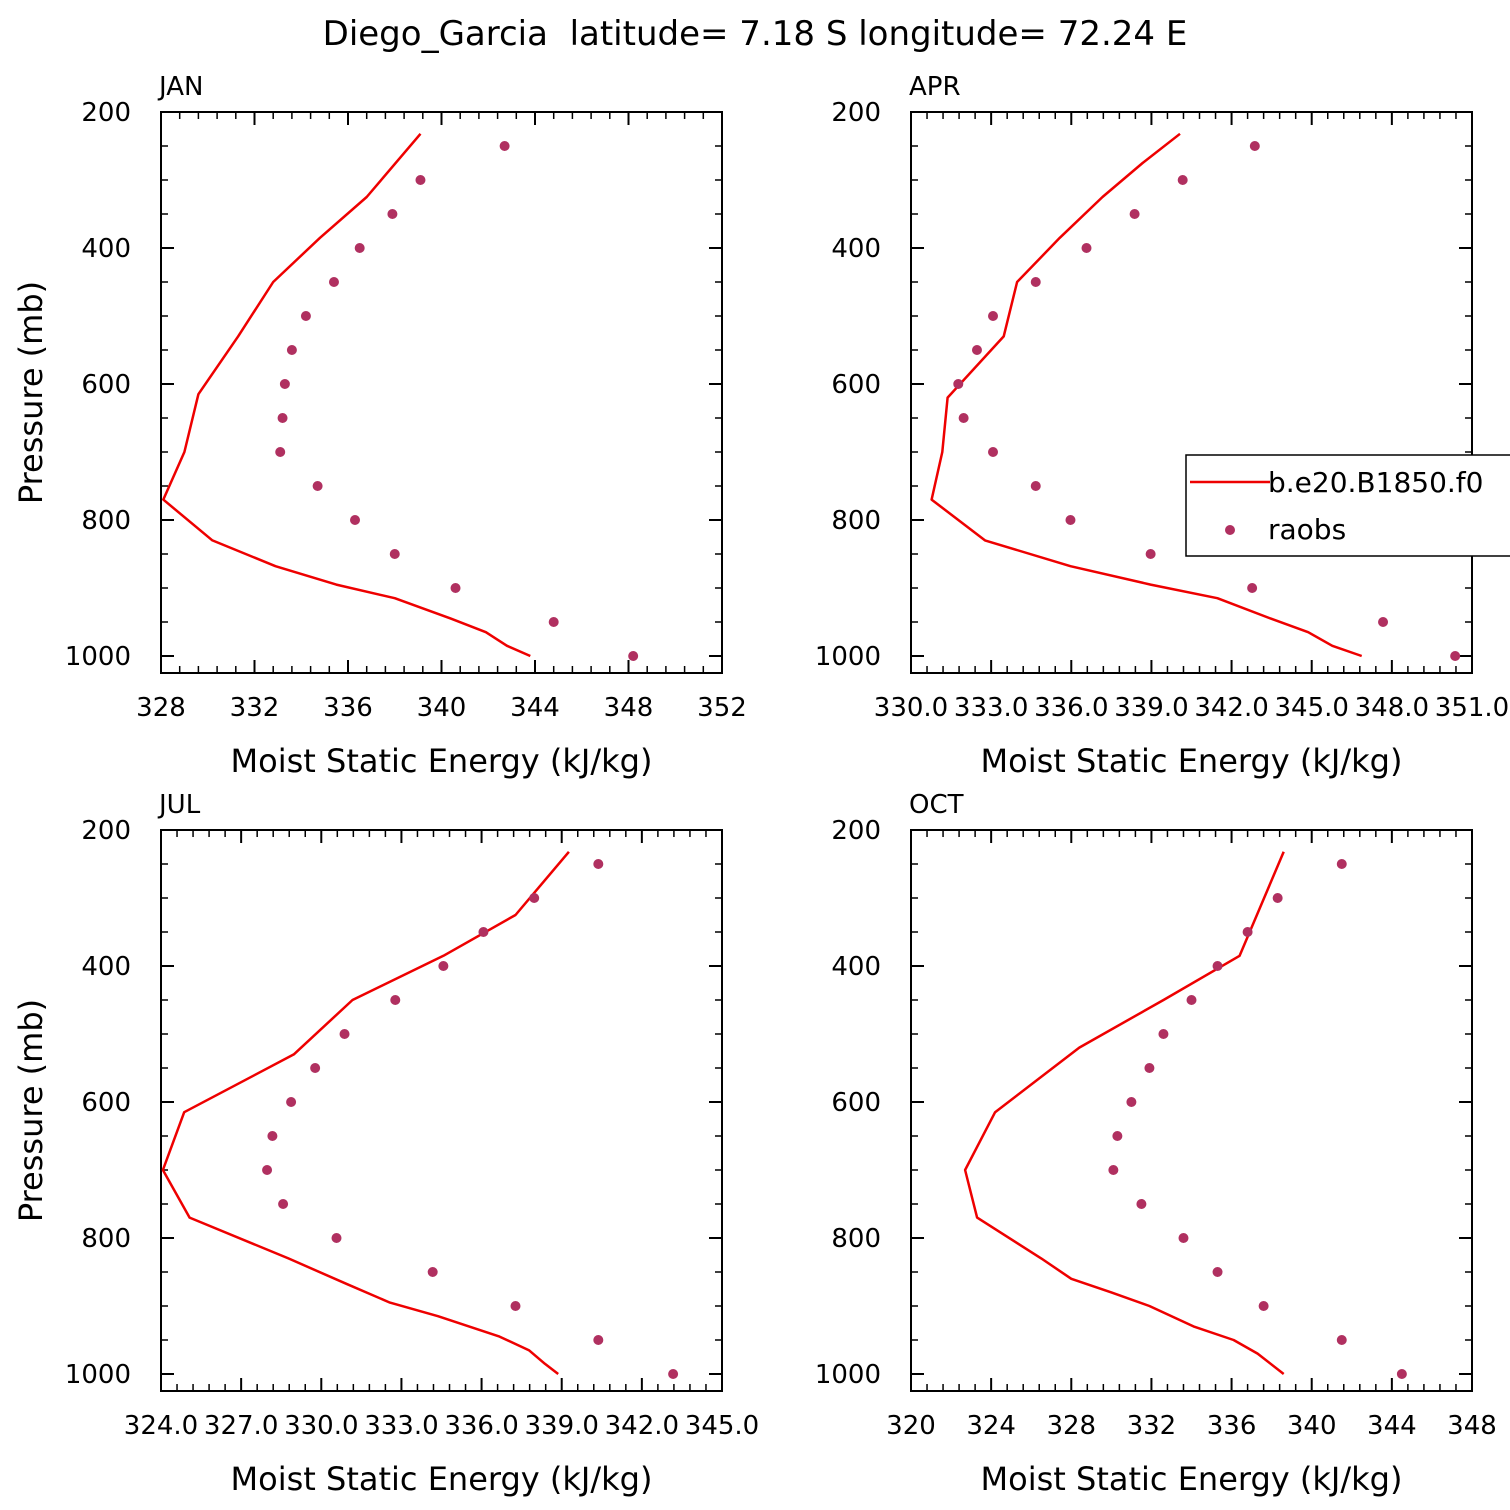 This screenshot has width=1510, height=1510. What do you see at coordinates (180, 87) in the screenshot?
I see `panel-title-jan: JAN` at bounding box center [180, 87].